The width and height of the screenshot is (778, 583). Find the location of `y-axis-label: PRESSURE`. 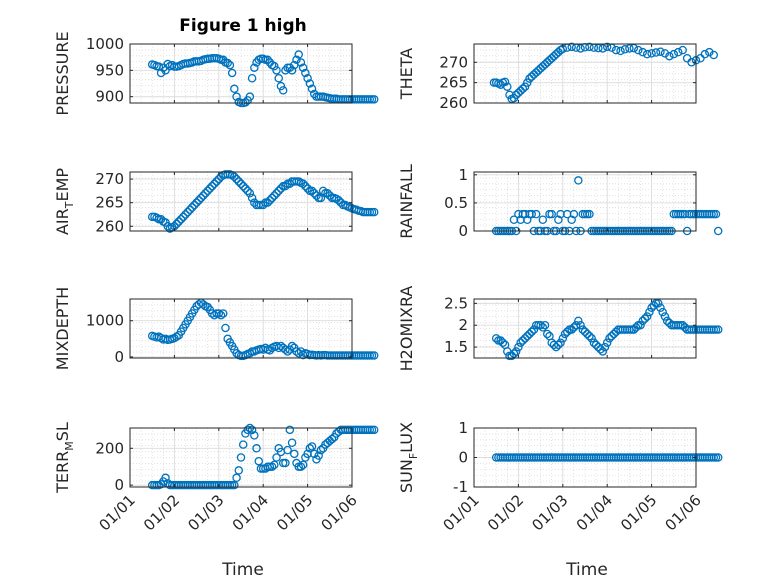

y-axis-label: PRESSURE is located at coordinates (62, 73).